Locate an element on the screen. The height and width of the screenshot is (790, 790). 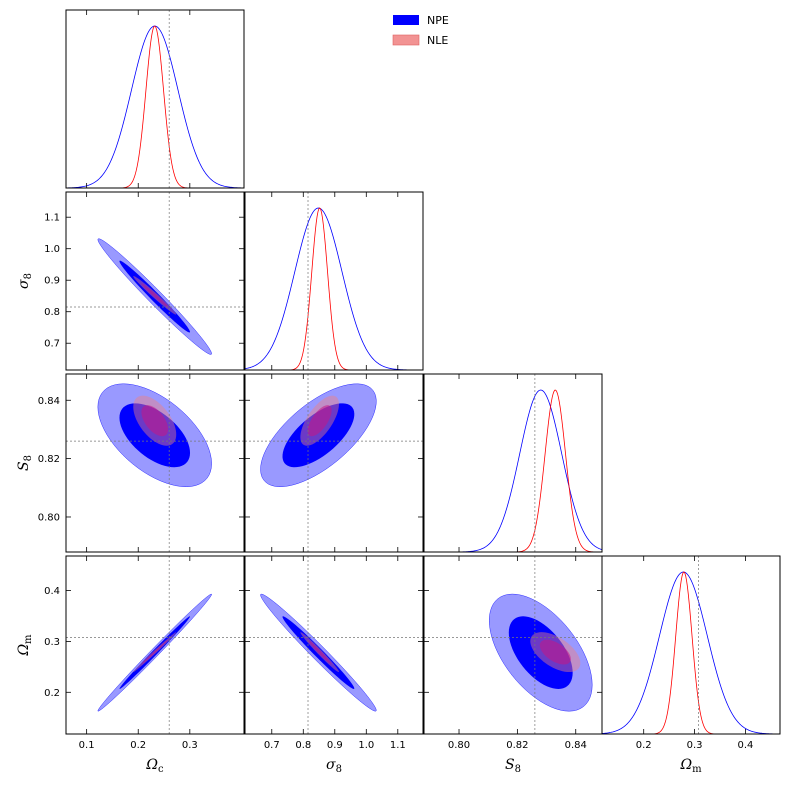
x-tick-label: 0.9 is located at coordinates (335, 745).